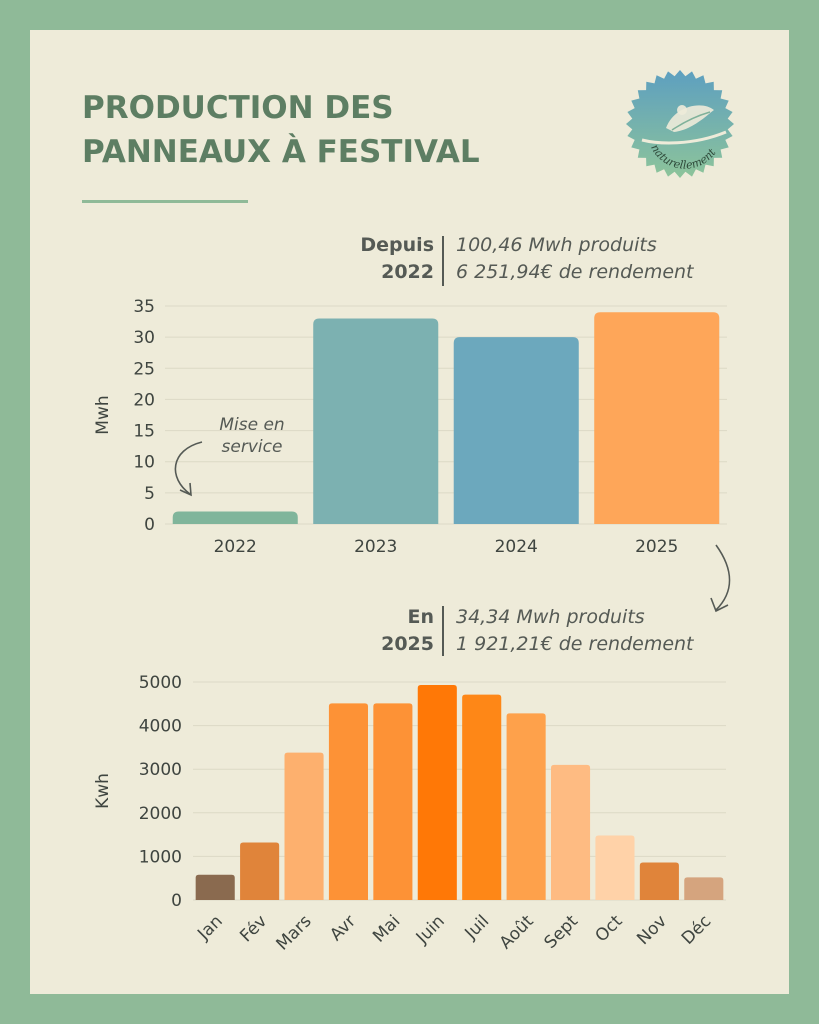 The height and width of the screenshot is (1024, 819). I want to click on bar-Mars, so click(304, 826).